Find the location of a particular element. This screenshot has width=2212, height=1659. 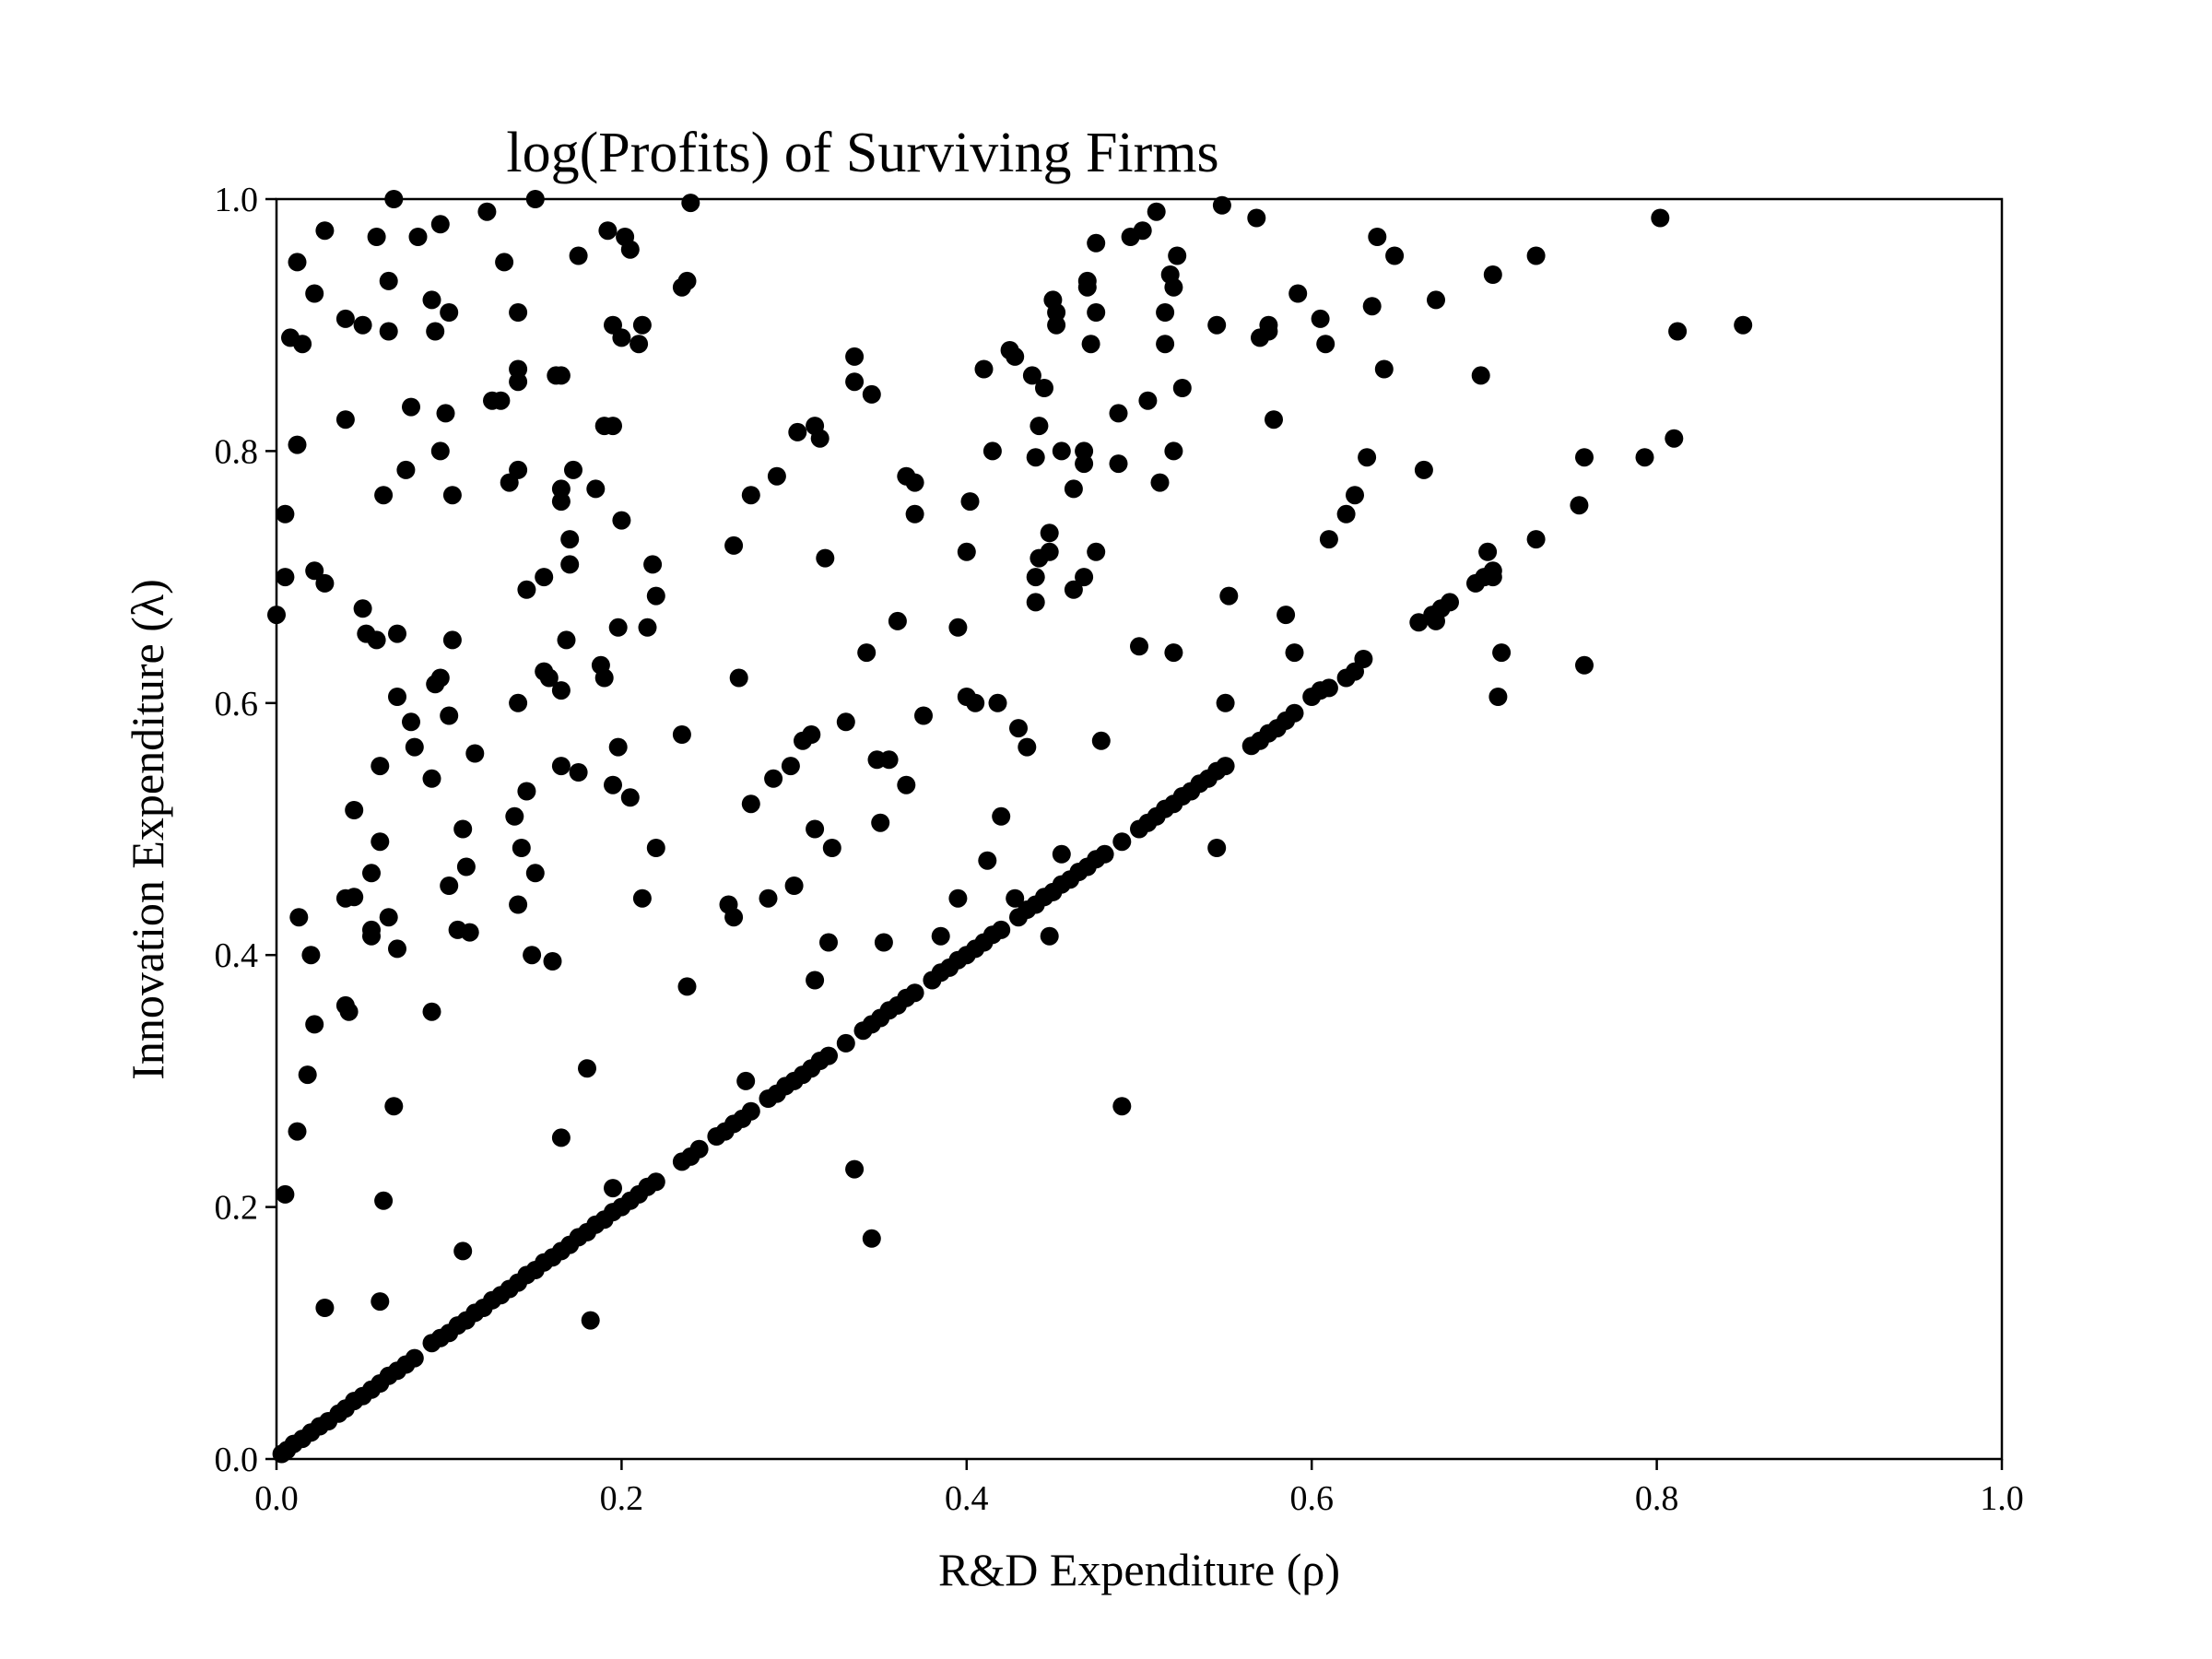

x-tick-label: 0.2 is located at coordinates (622, 1498).